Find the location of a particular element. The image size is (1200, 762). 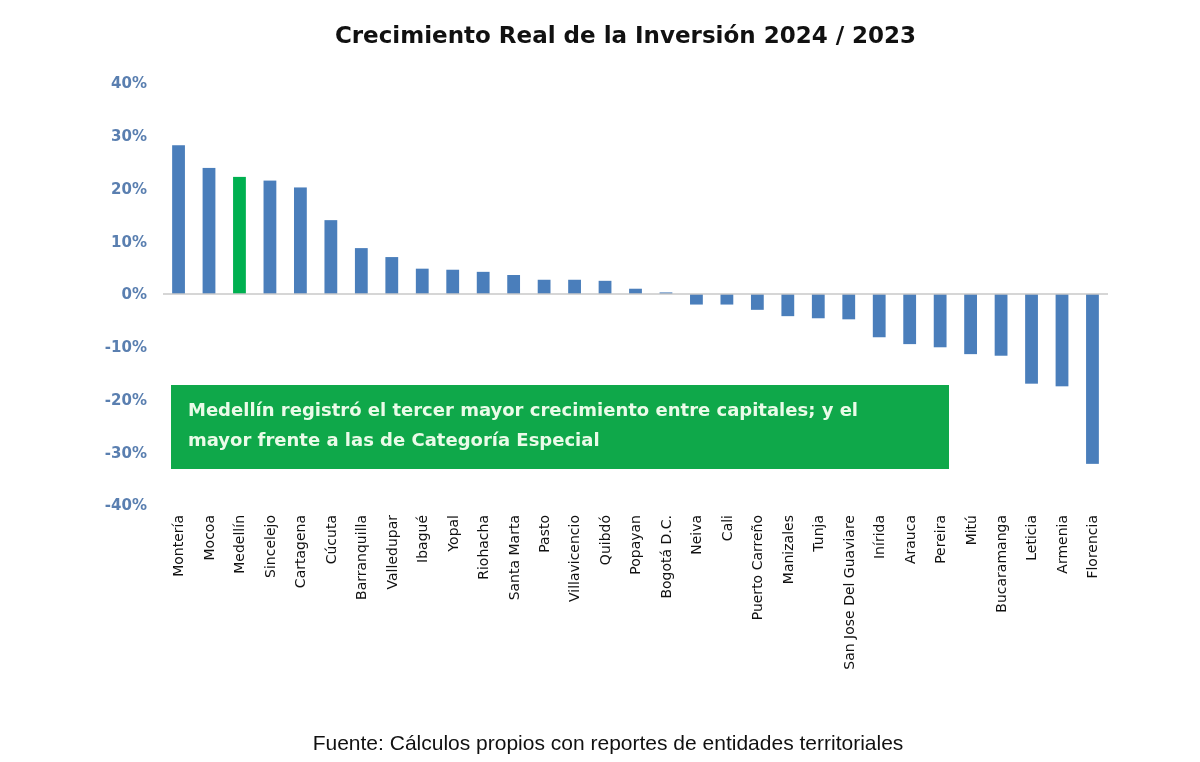

y-tick-label: -40% is located at coordinates (125, 505).